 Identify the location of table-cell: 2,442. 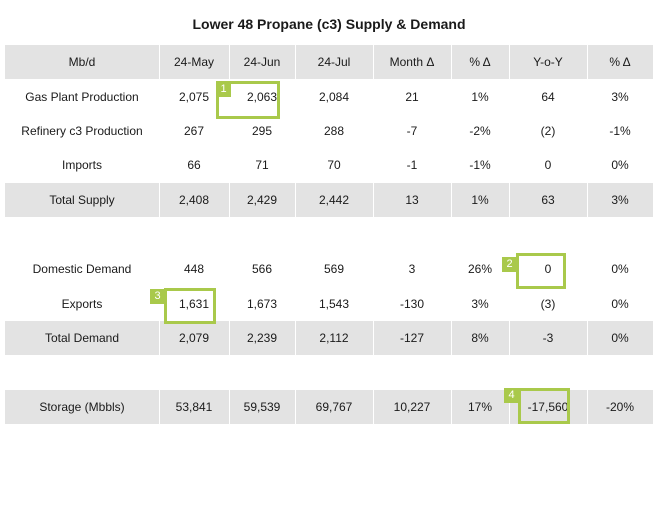
(334, 200).